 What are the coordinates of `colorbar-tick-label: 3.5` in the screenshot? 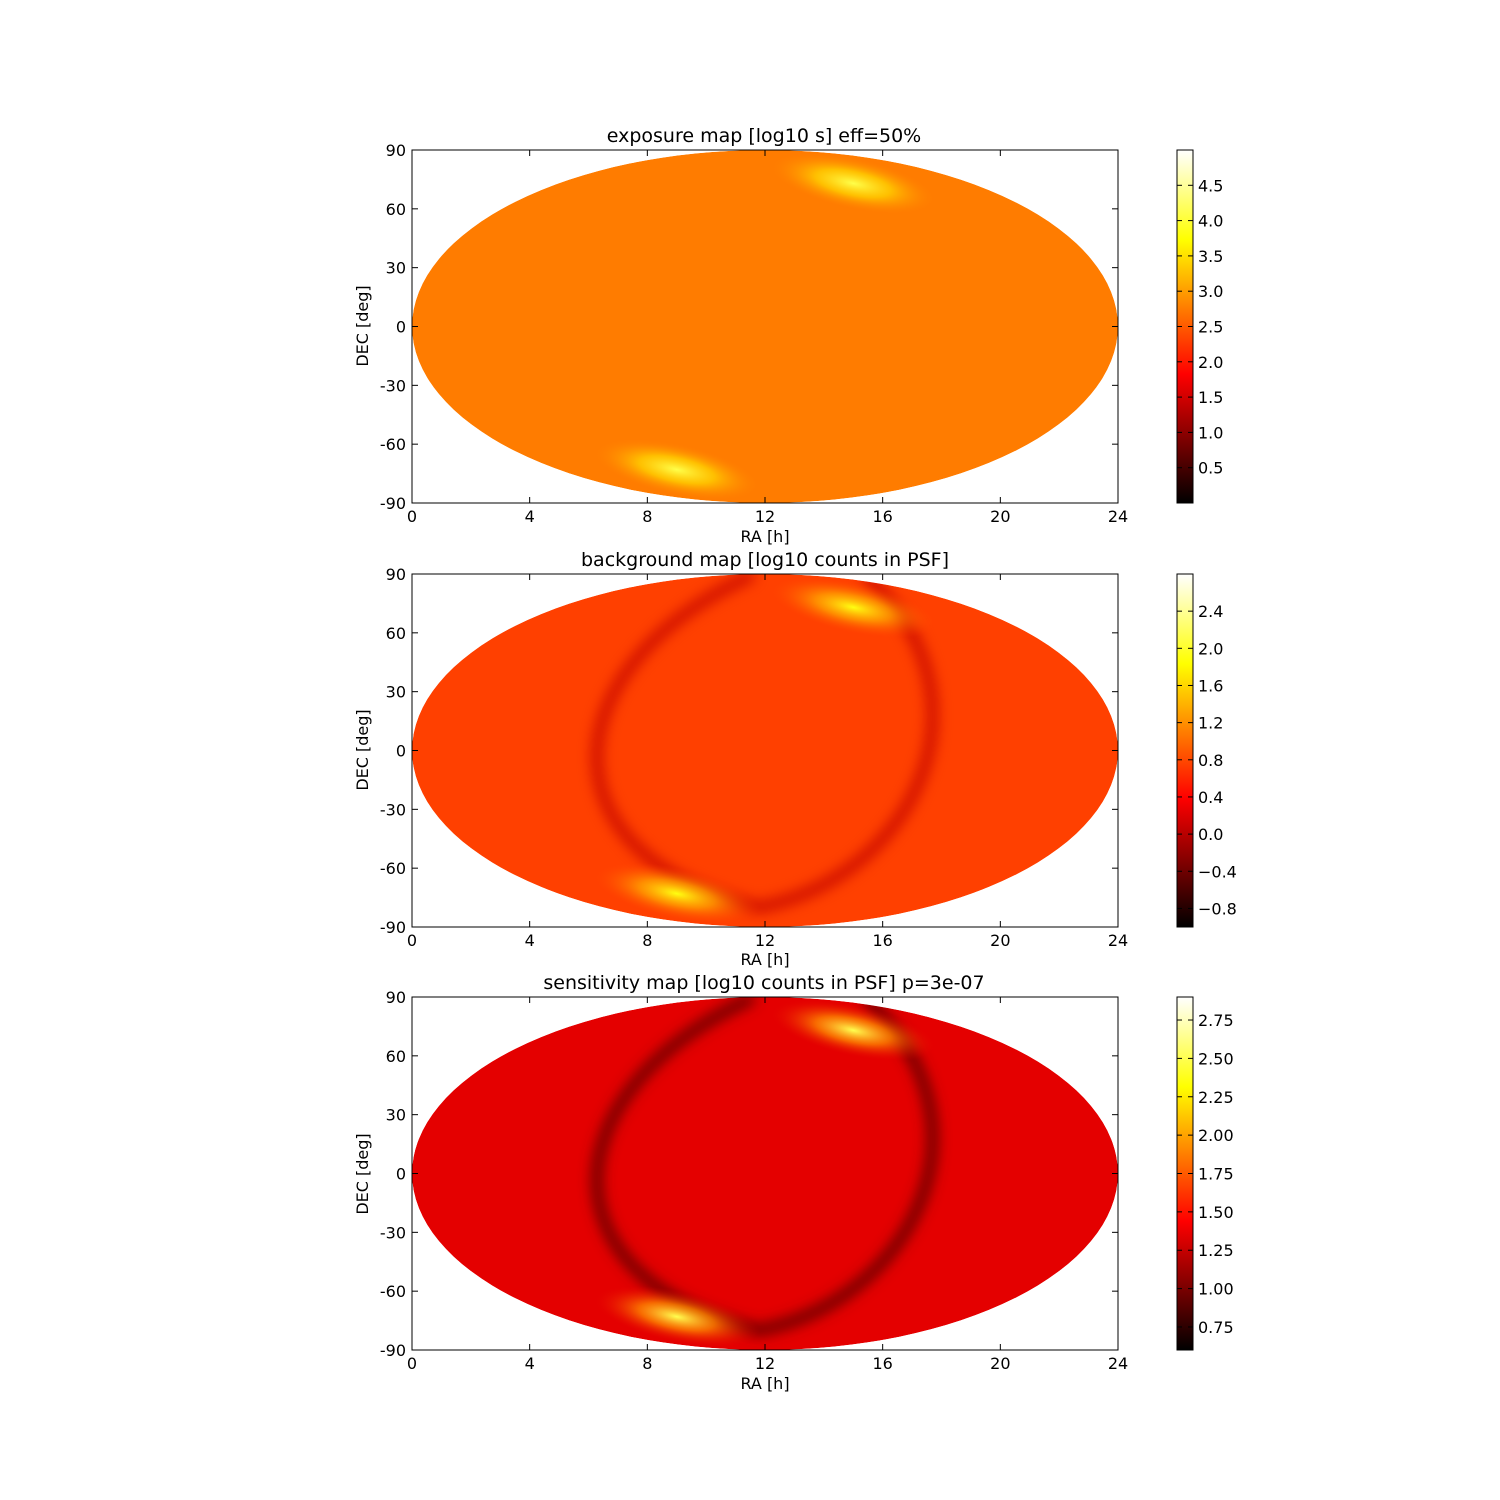 It's located at (1210, 256).